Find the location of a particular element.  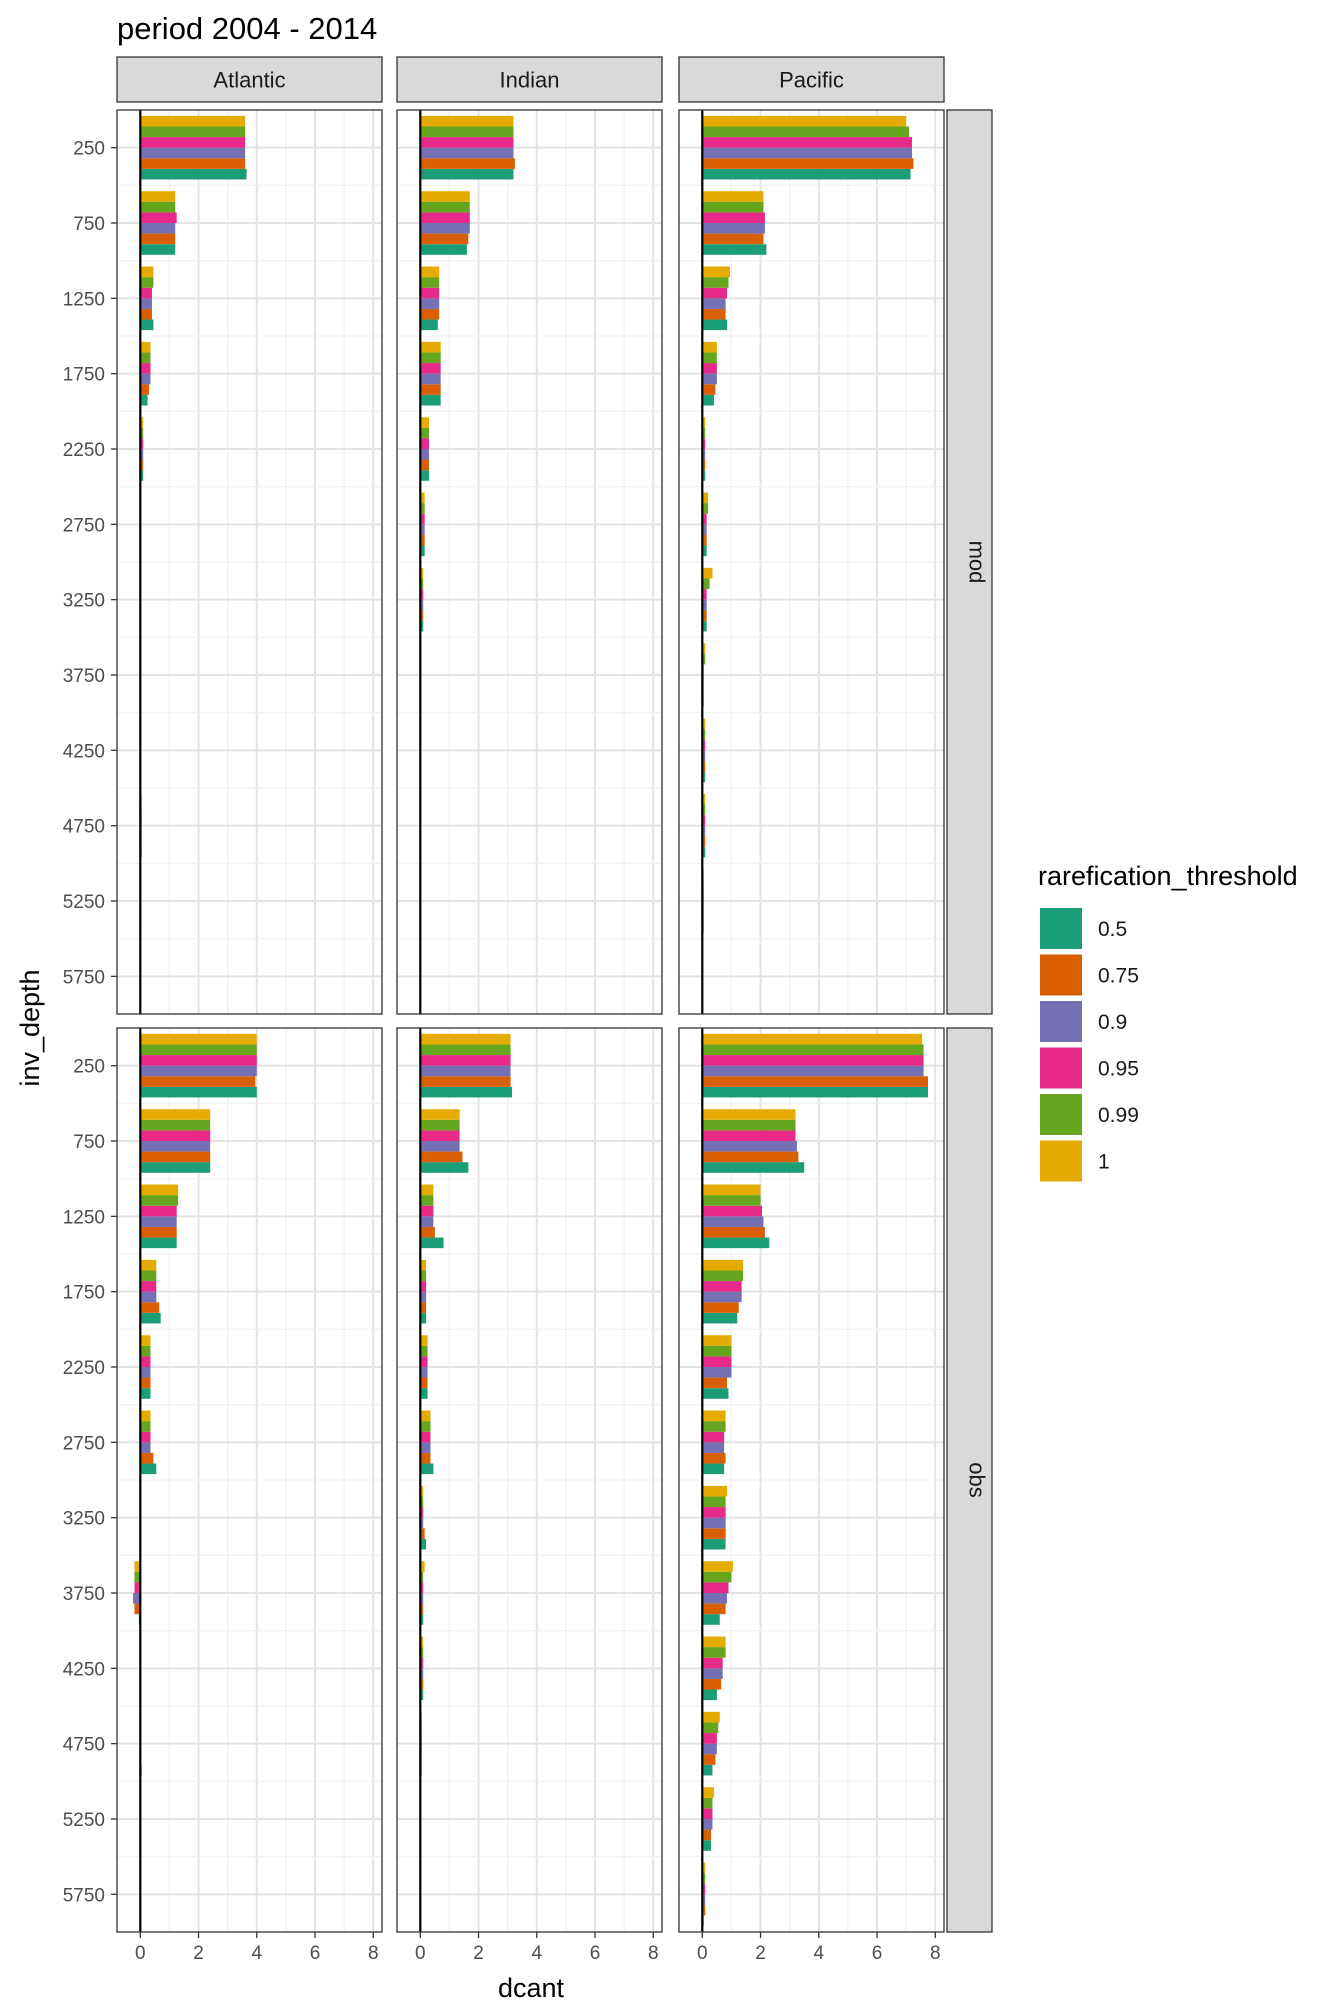

panel-mod-pacific is located at coordinates (811, 562).